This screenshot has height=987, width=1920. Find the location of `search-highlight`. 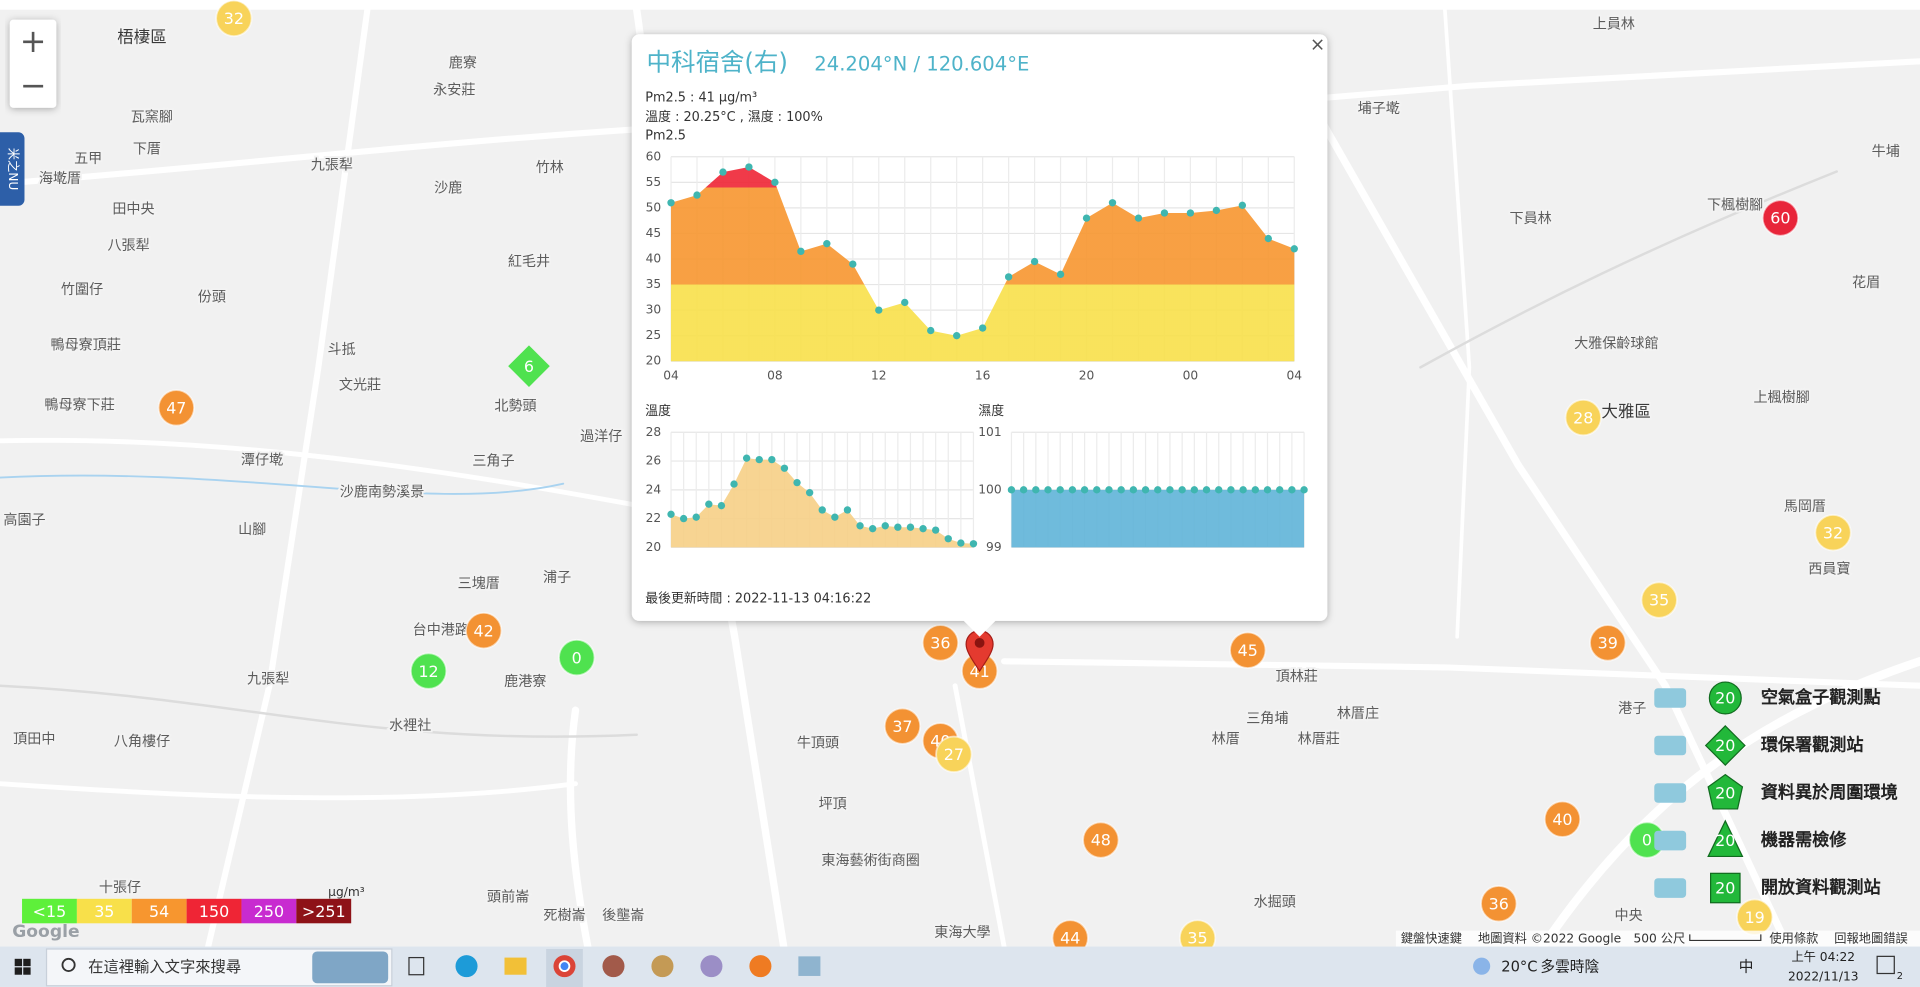

search-highlight is located at coordinates (350, 967).